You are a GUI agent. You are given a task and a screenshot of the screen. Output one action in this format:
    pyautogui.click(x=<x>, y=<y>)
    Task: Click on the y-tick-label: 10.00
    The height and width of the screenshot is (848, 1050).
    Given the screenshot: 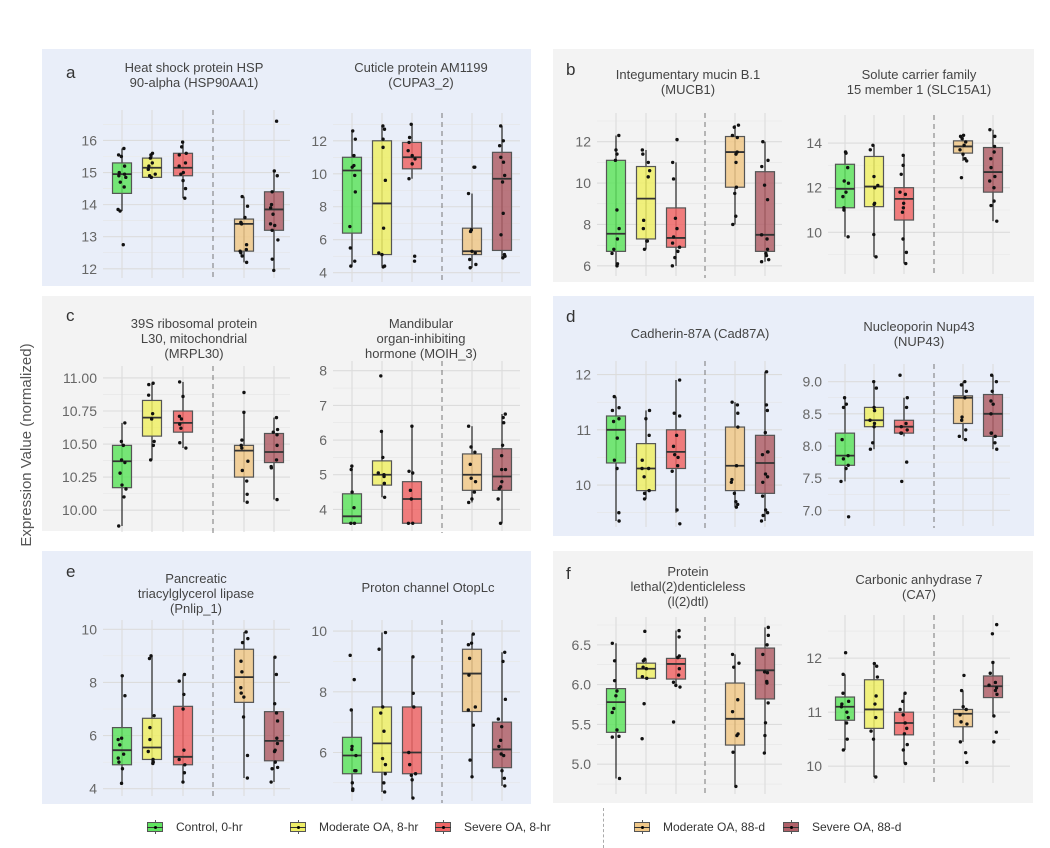 What is the action you would take?
    pyautogui.click(x=79, y=510)
    